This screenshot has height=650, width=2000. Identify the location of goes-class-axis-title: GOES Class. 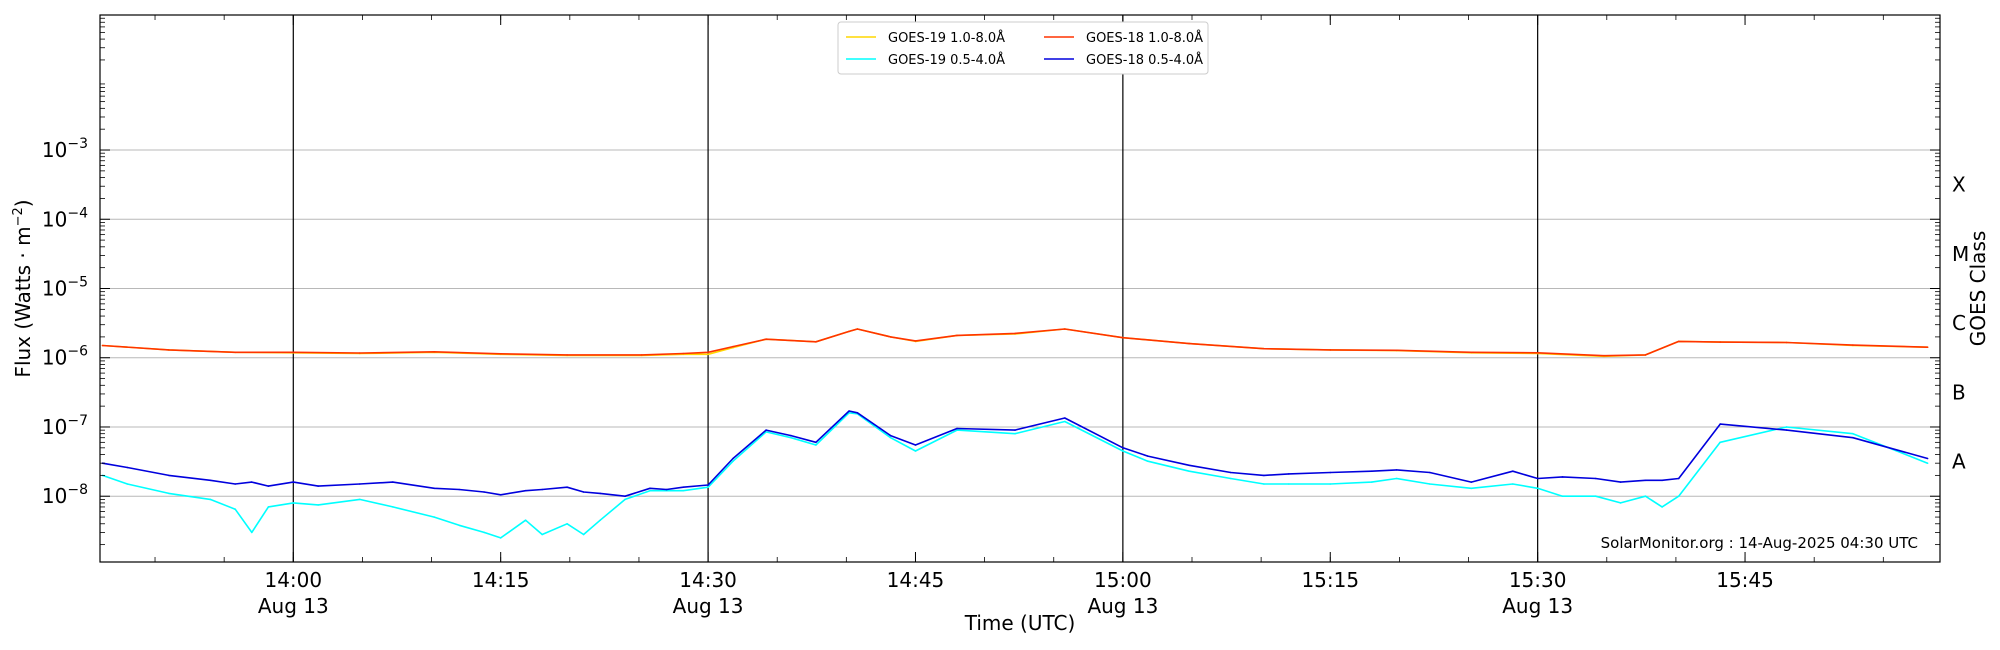
(1978, 289).